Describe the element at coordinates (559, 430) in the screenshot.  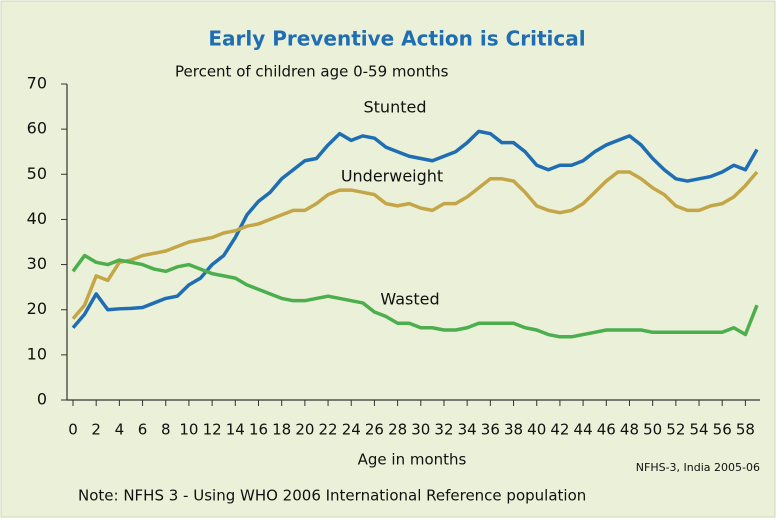
I see `x-tick-label: 42` at that location.